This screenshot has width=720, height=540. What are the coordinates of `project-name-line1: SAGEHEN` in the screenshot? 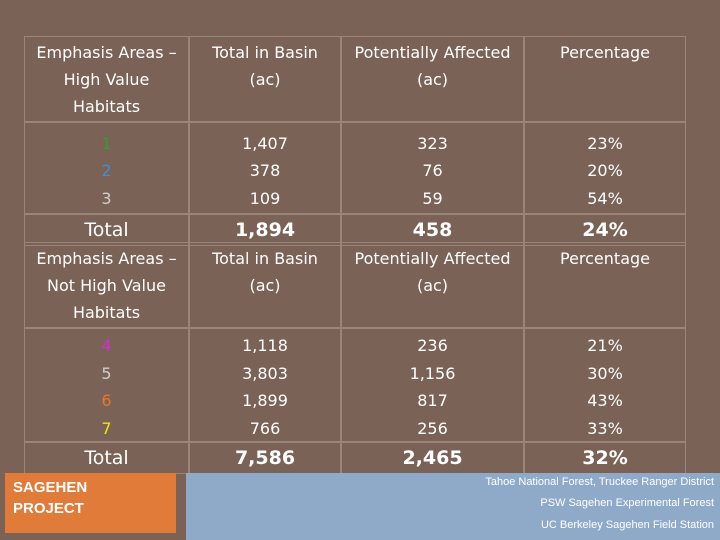 It's located at (50, 487).